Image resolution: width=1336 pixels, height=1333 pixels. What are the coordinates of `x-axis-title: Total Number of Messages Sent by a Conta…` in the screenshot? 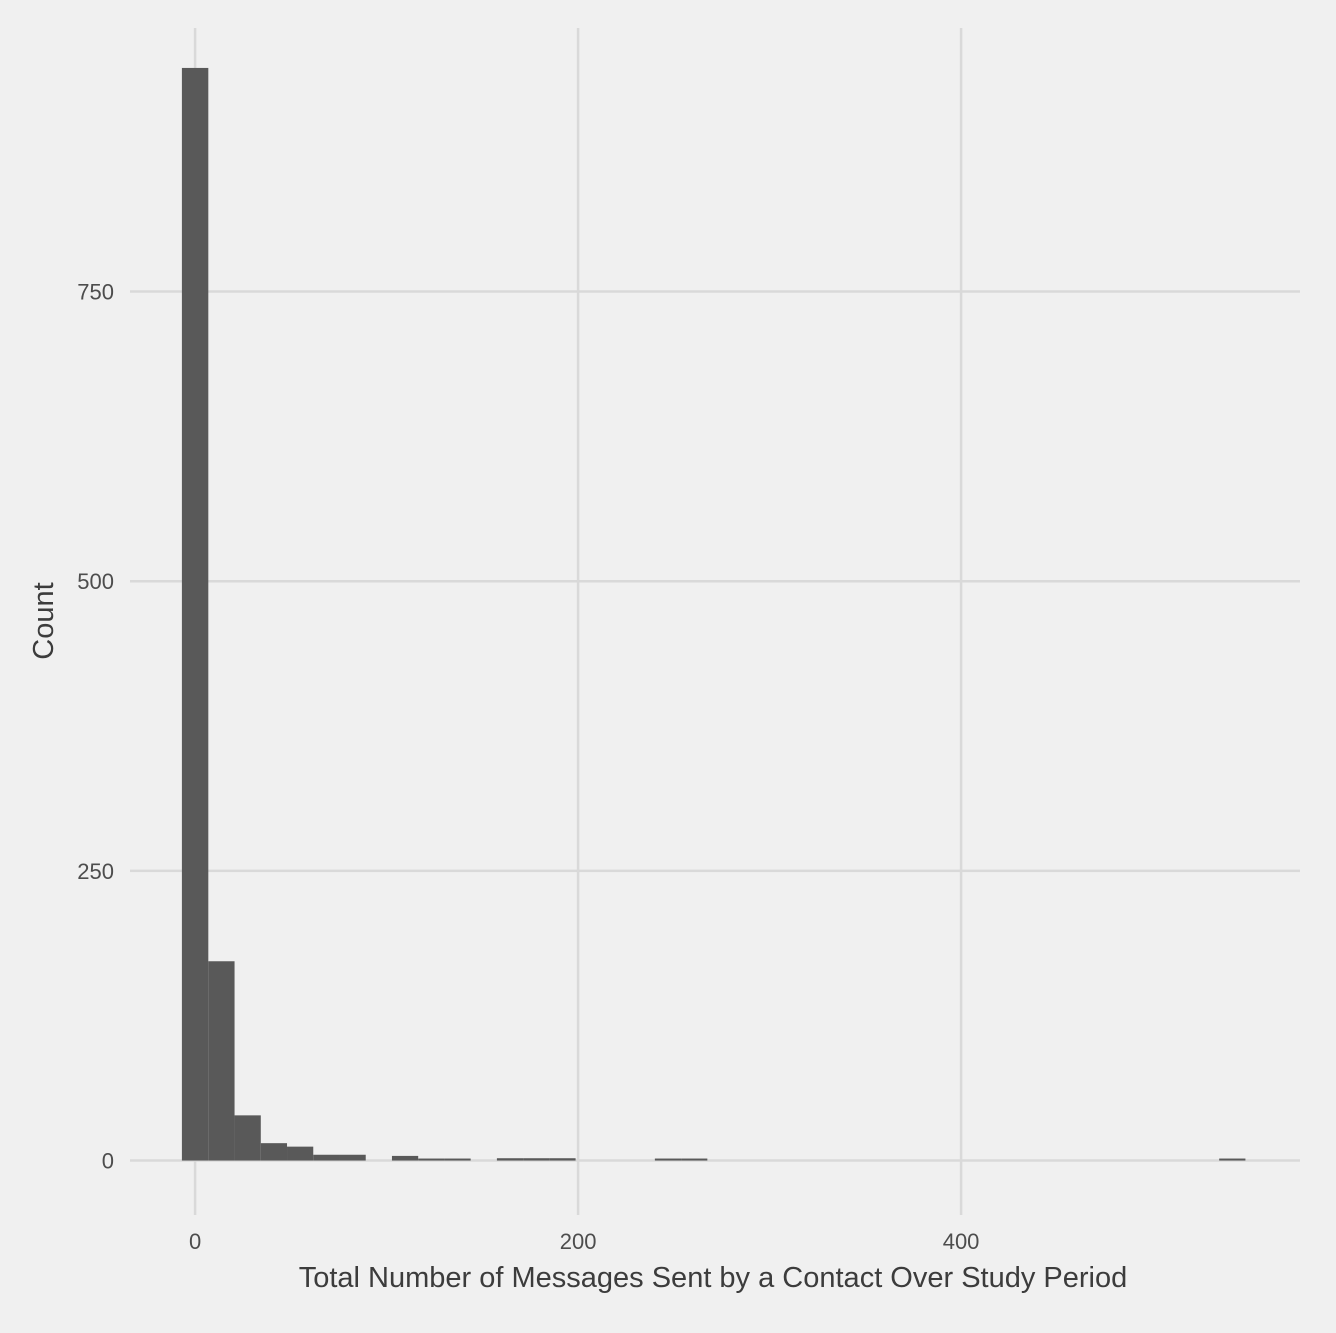 It's located at (713, 1278).